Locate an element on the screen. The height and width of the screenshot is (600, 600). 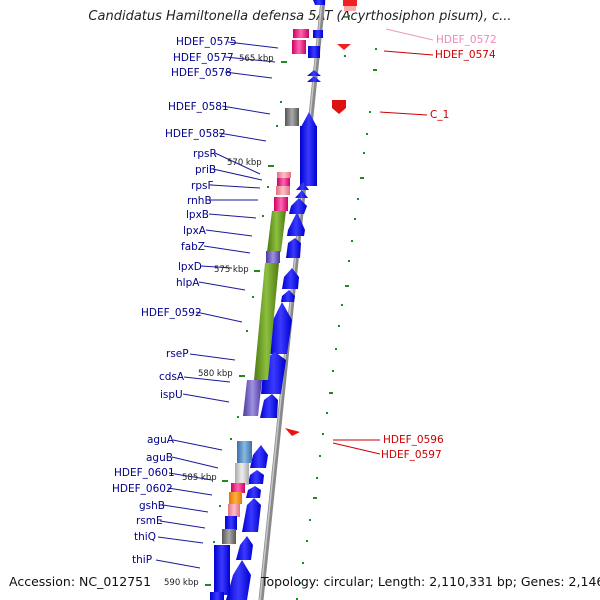
rna-features is located at coordinates (321, 218).